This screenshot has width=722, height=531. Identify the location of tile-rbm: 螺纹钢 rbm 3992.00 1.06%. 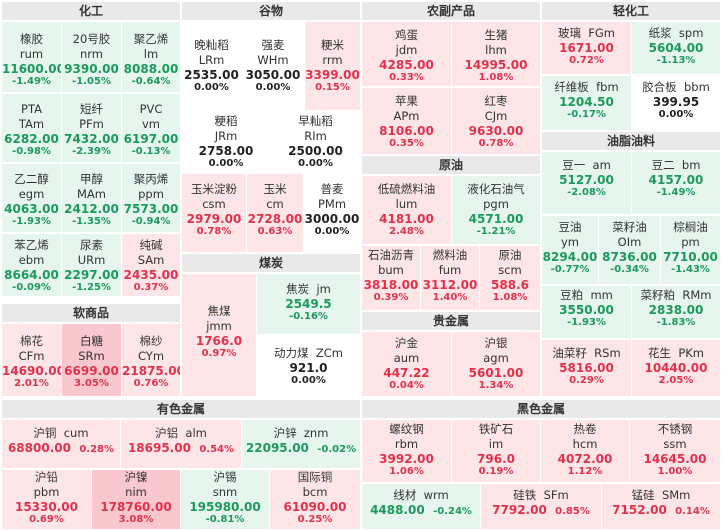
(406, 451).